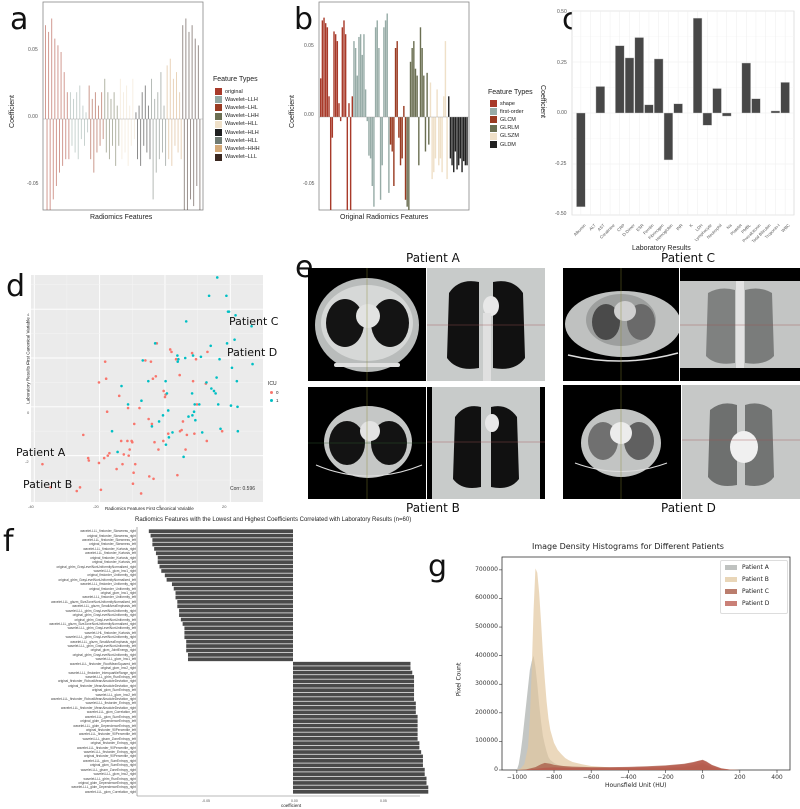  I want to click on patient-d-ct-axial, so click(622, 442).